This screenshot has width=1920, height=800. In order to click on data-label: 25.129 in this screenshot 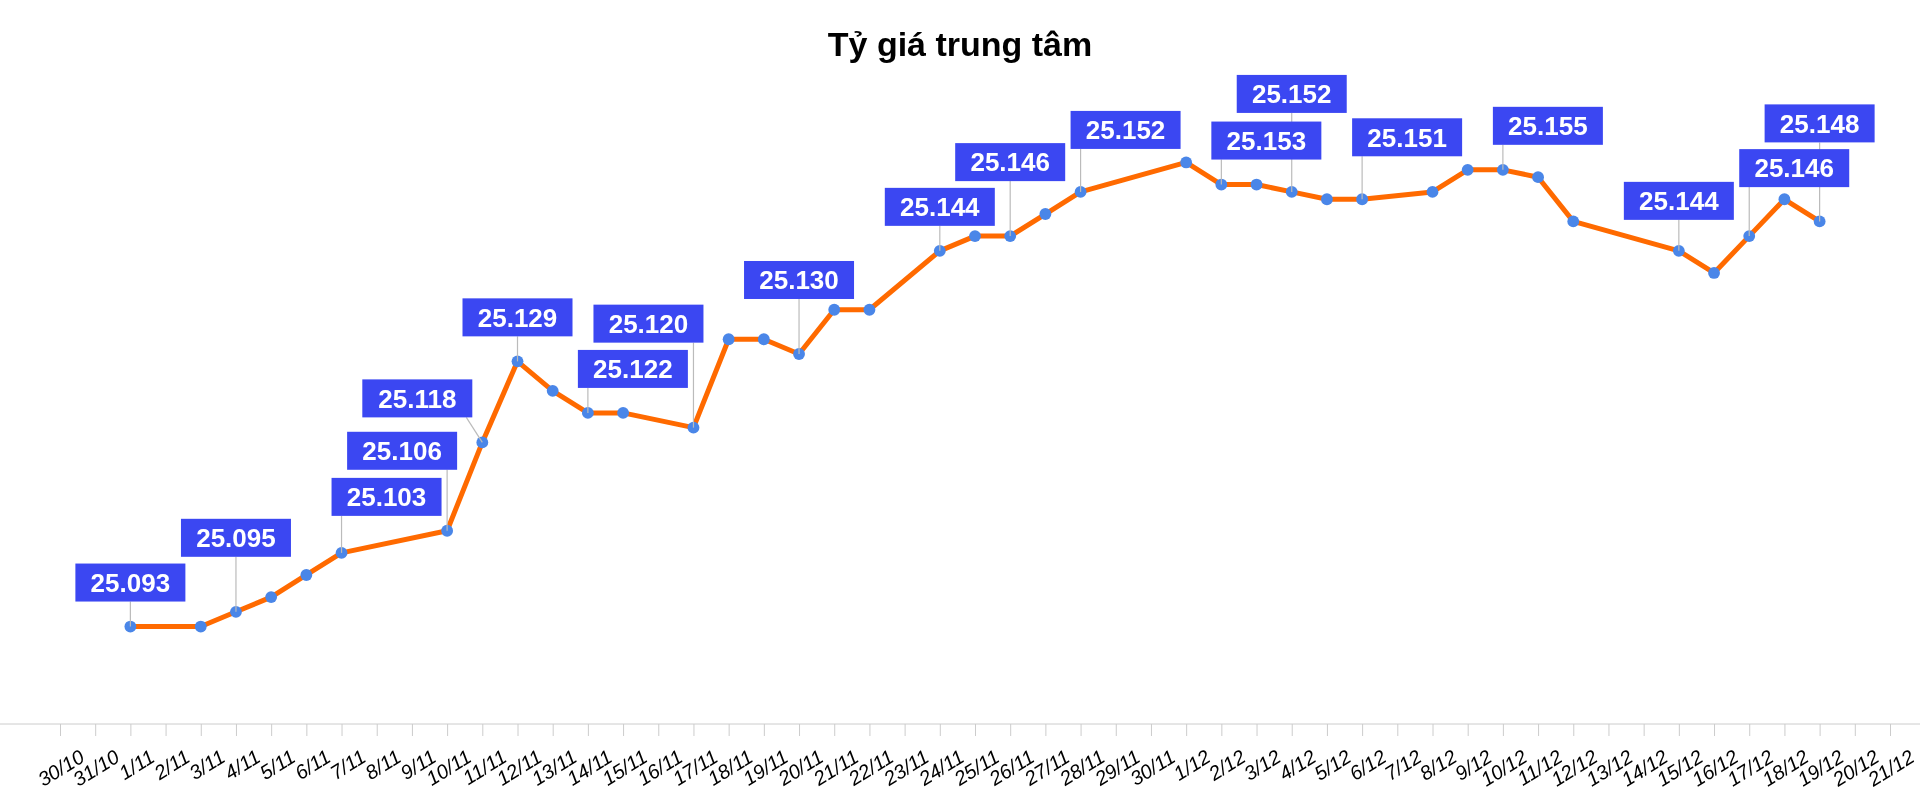, I will do `click(517, 317)`.